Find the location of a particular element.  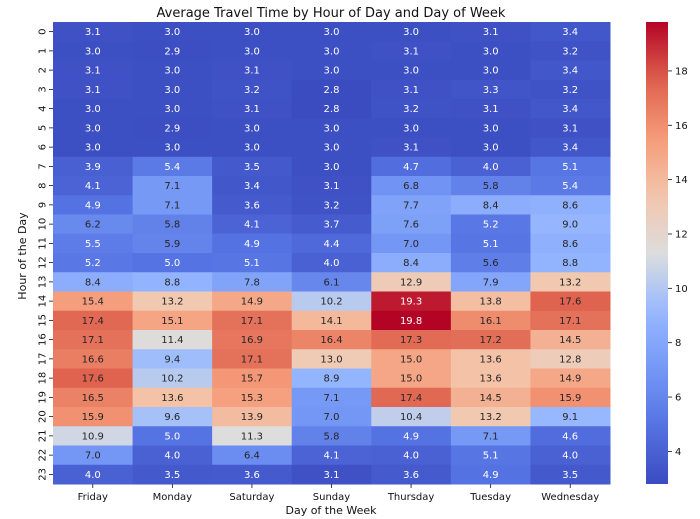

cell-value-label: 6.4 is located at coordinates (252, 456).